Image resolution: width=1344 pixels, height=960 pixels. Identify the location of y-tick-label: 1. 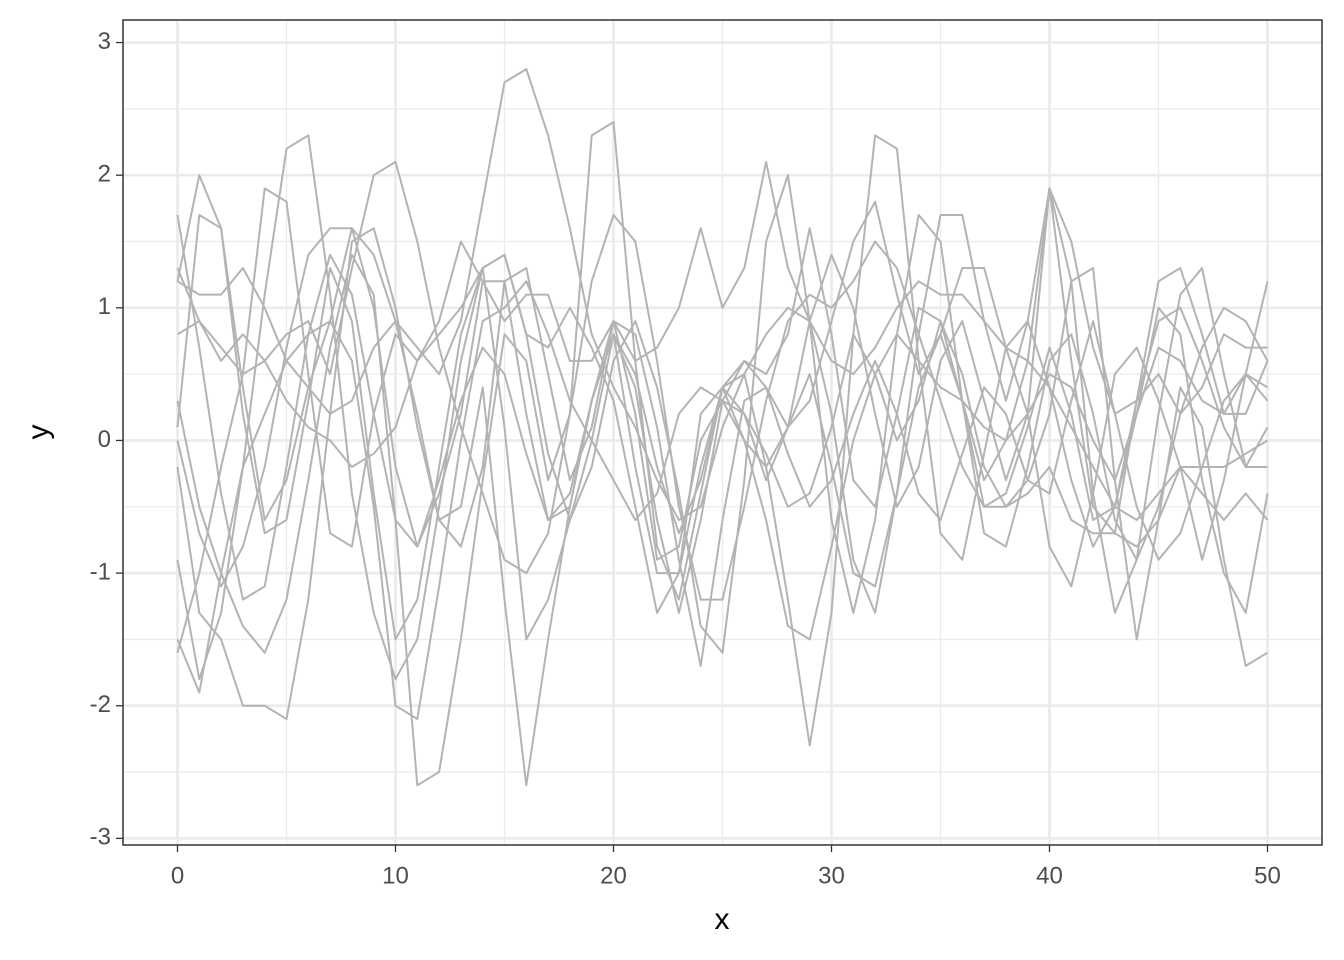
(104, 306).